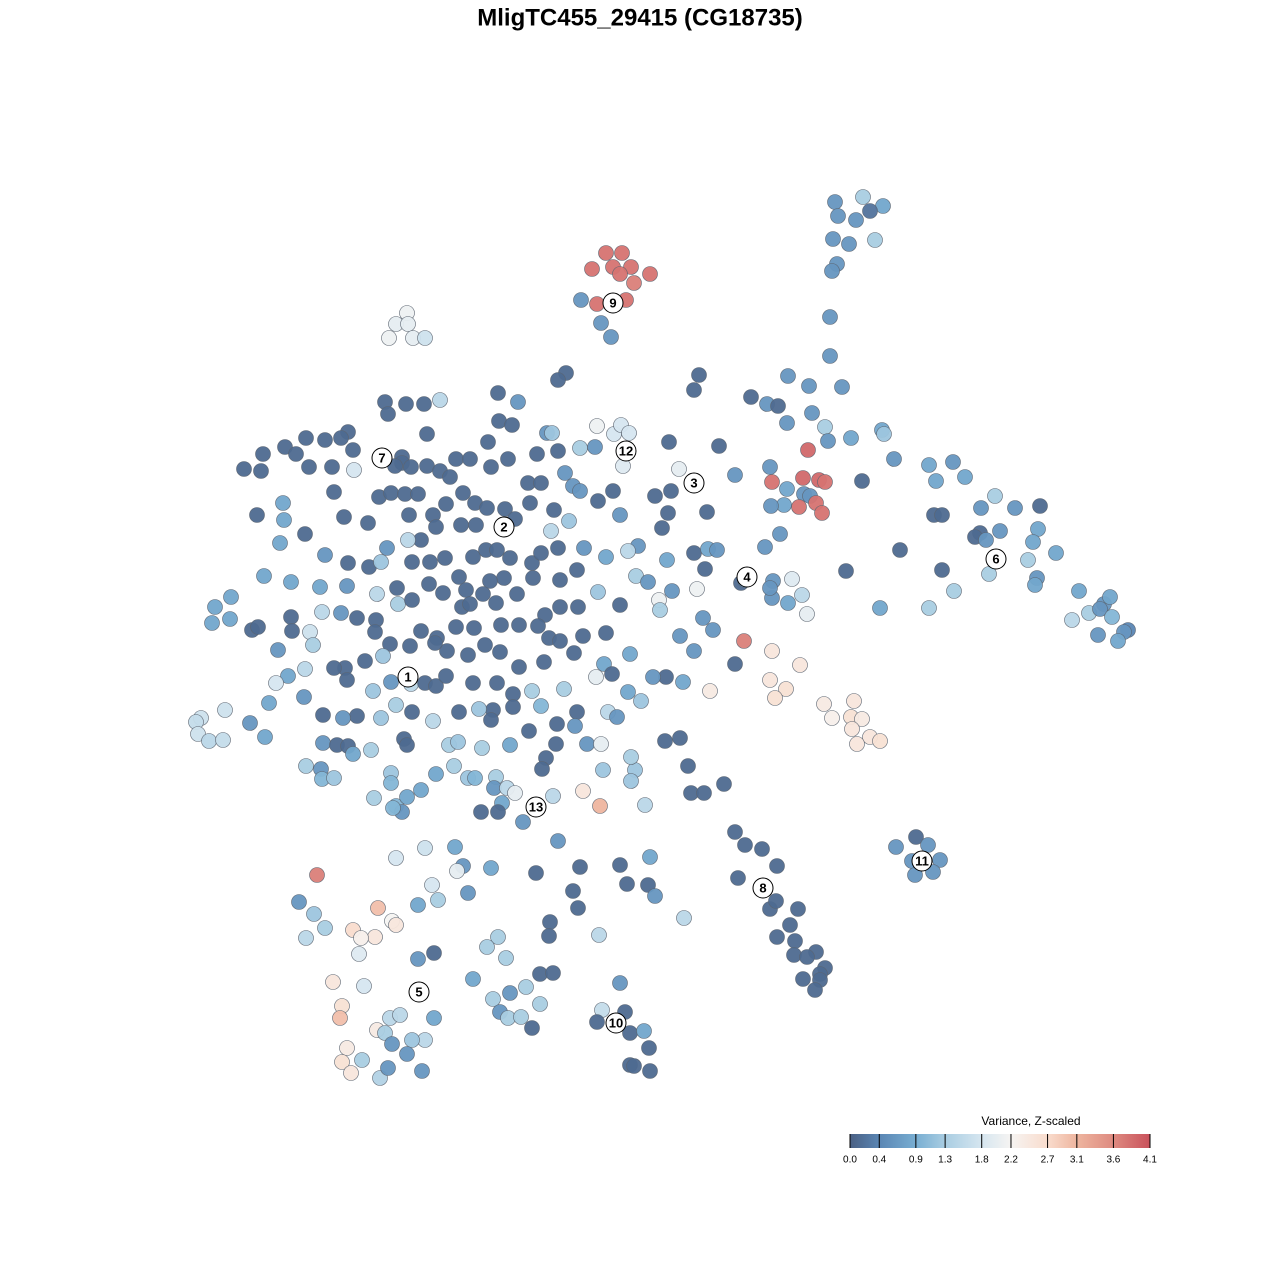 The height and width of the screenshot is (1280, 1280). What do you see at coordinates (418, 991) in the screenshot?
I see `cluster-label: 5` at bounding box center [418, 991].